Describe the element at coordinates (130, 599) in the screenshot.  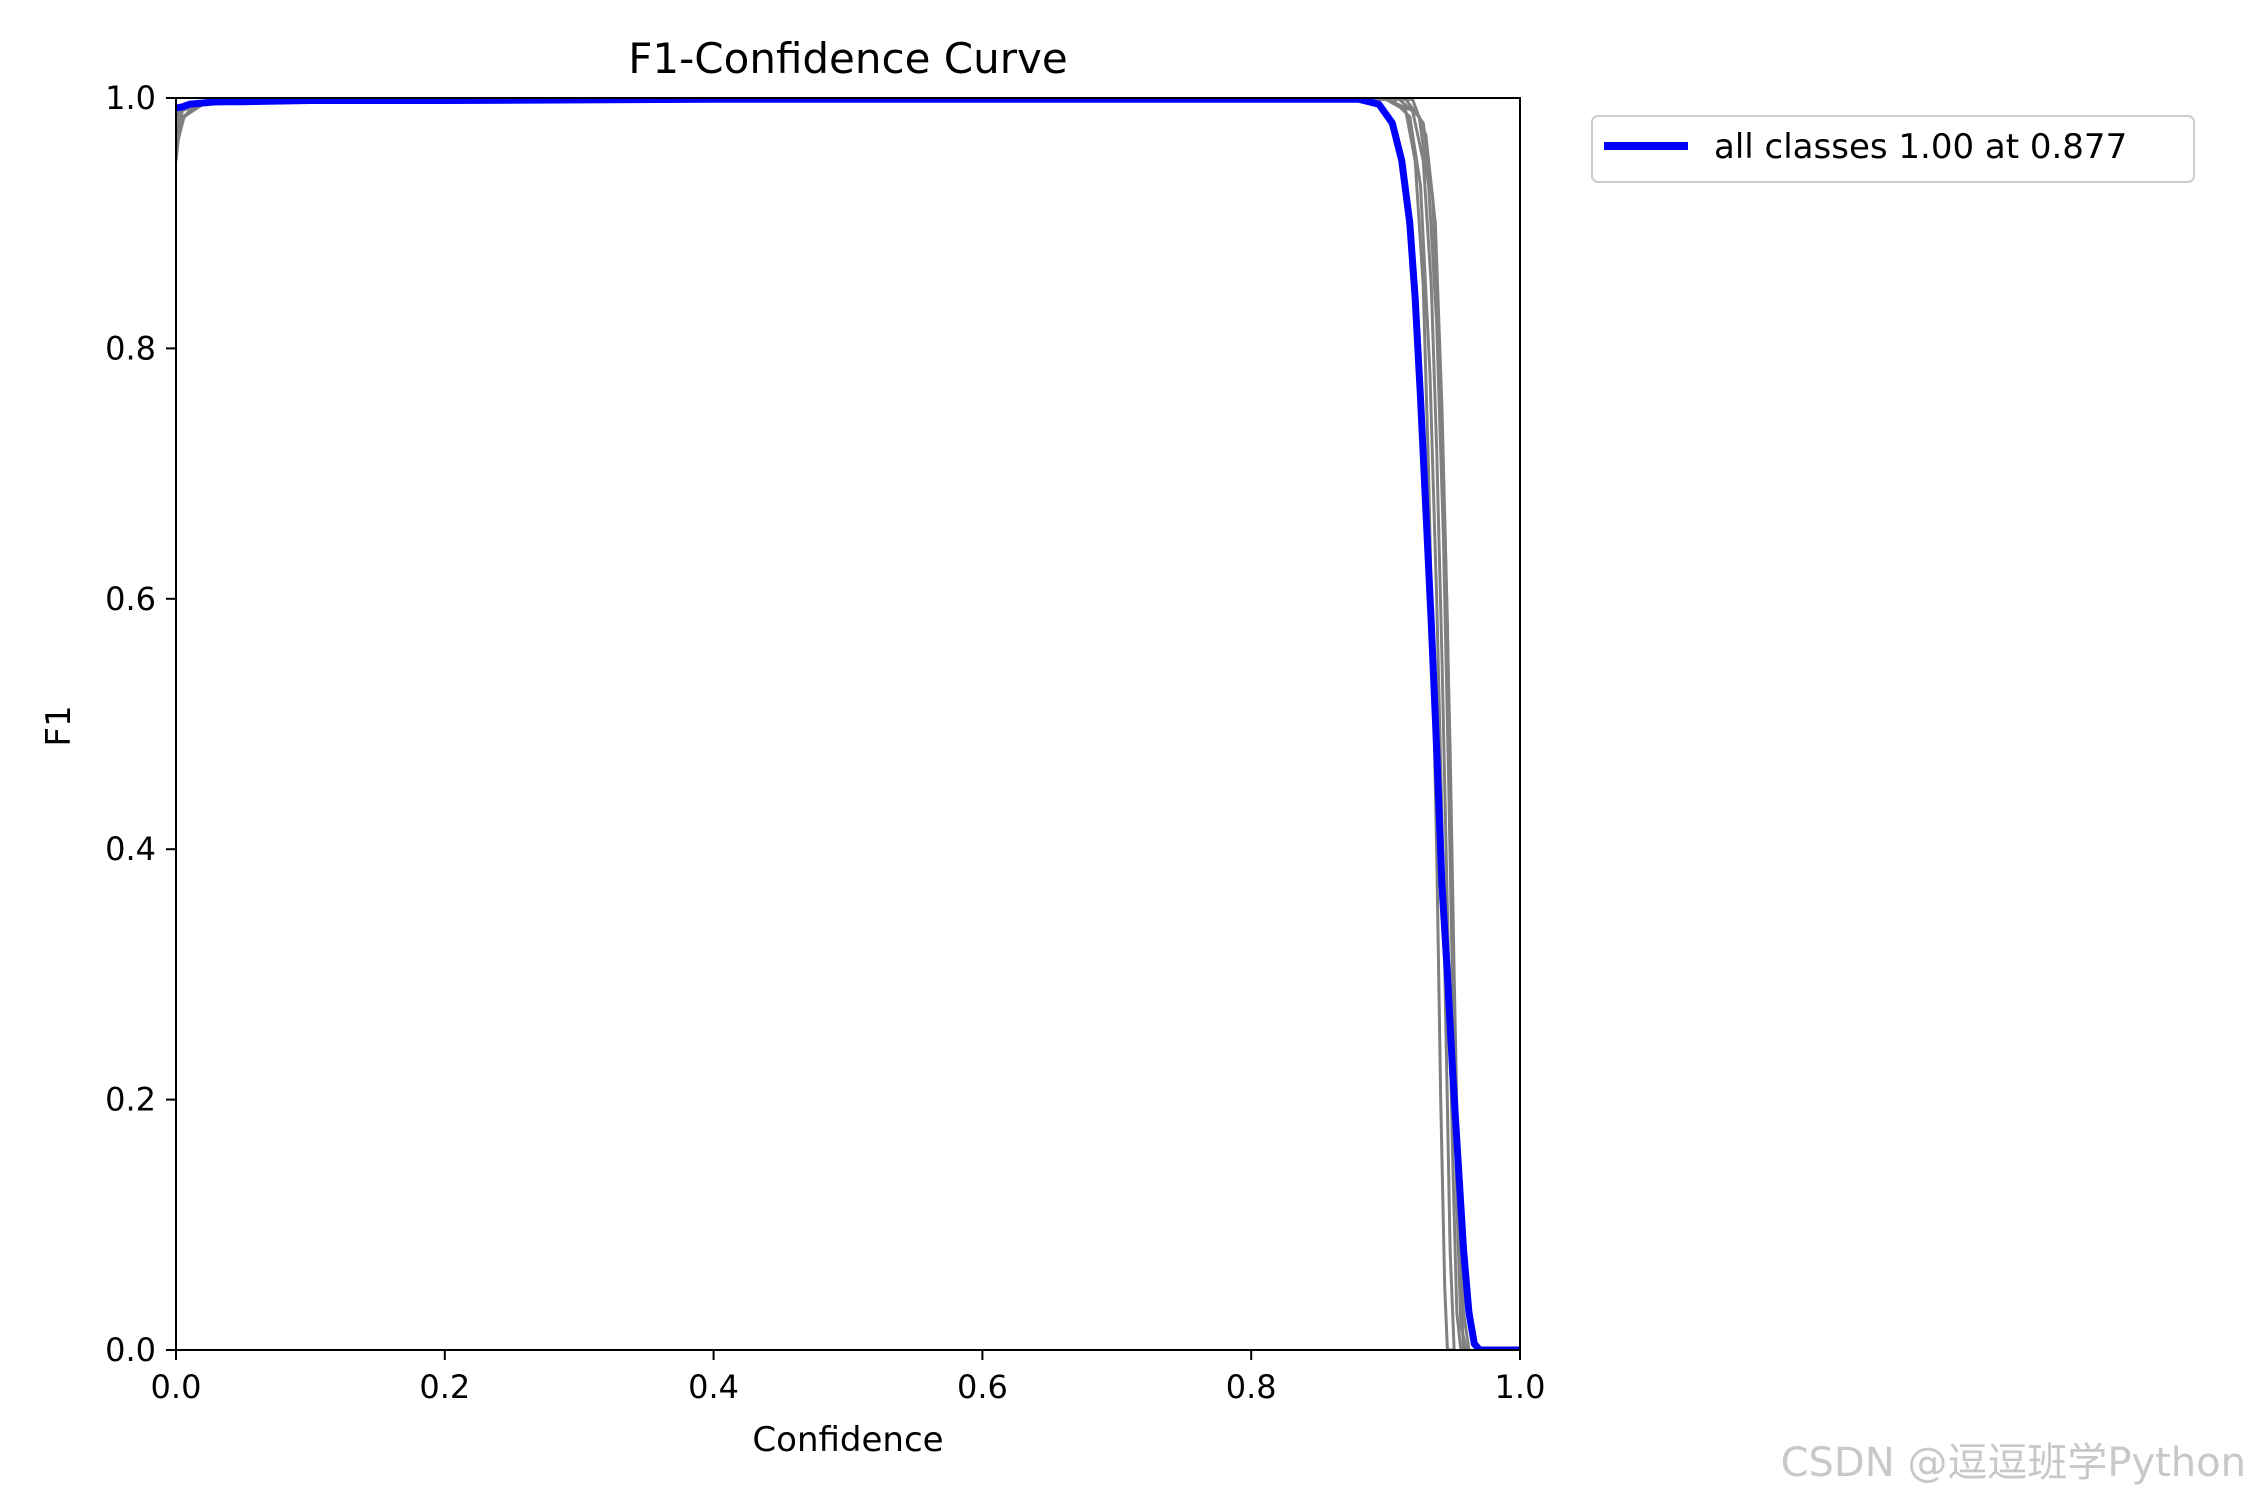
I see `y-tick-label: 0.6` at that location.